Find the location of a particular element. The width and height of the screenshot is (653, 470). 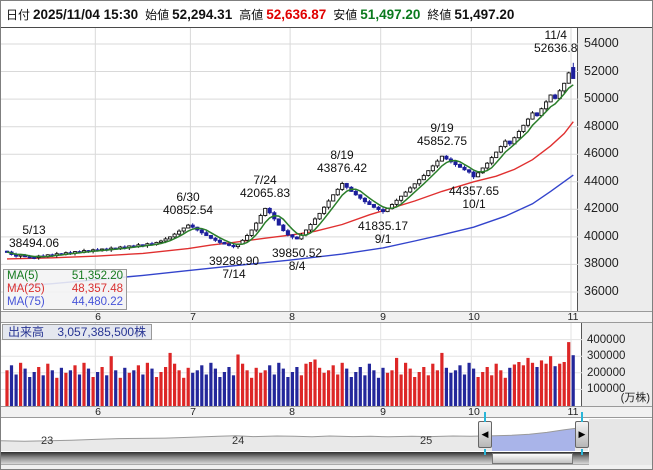

y-axis-tick: 42000 is located at coordinates (601, 208).